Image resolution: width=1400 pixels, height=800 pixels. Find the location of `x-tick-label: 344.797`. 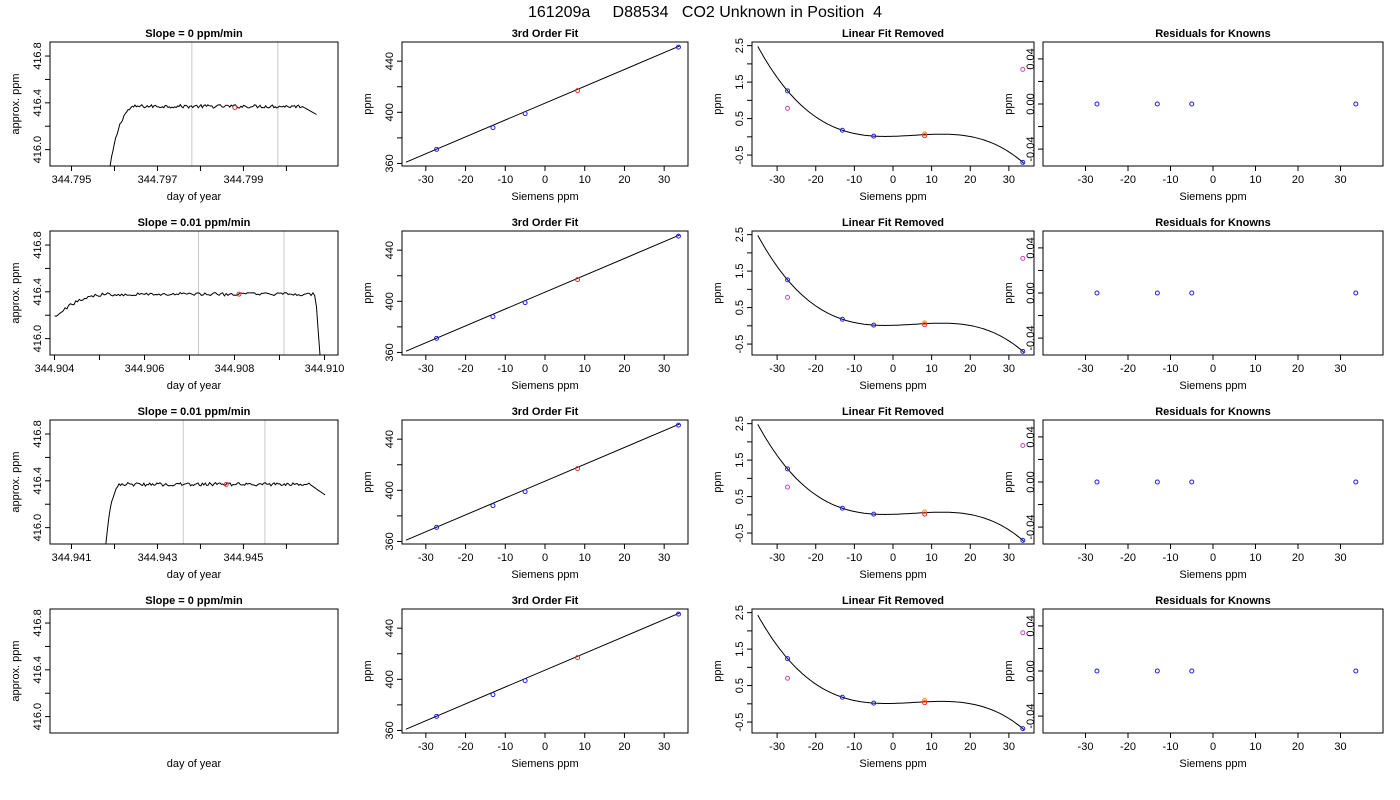

x-tick-label: 344.797 is located at coordinates (158, 180).